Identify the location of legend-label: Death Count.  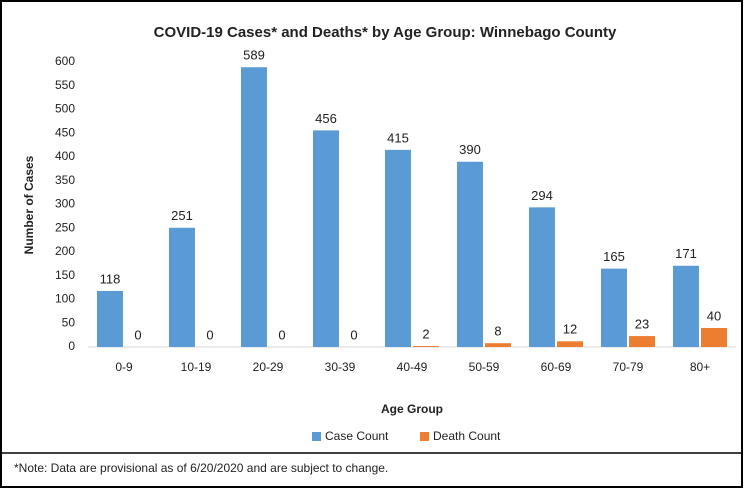
(467, 436).